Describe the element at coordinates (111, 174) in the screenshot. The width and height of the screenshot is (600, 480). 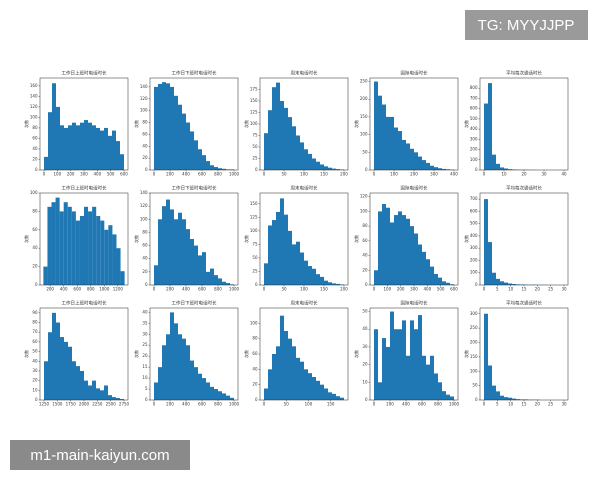
I see `x-tick-label: 500` at that location.